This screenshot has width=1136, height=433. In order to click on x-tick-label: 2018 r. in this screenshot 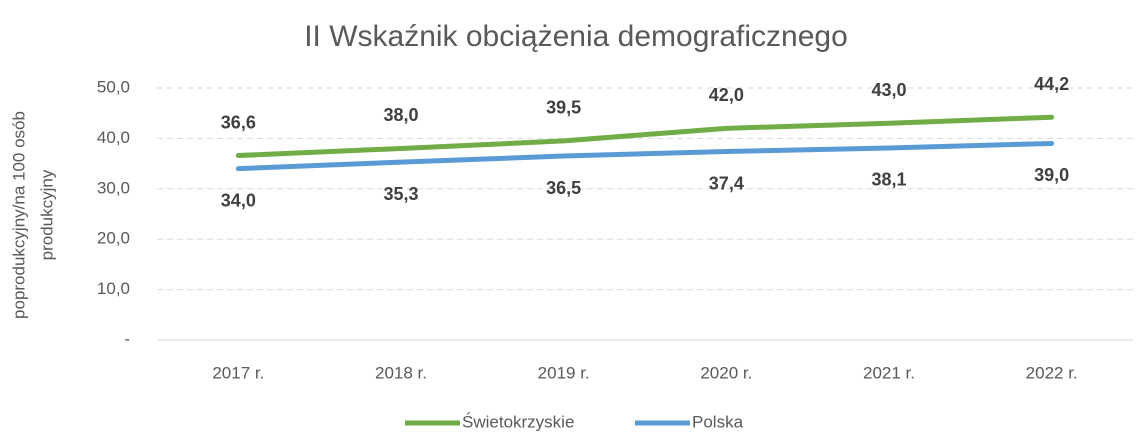, I will do `click(401, 372)`.